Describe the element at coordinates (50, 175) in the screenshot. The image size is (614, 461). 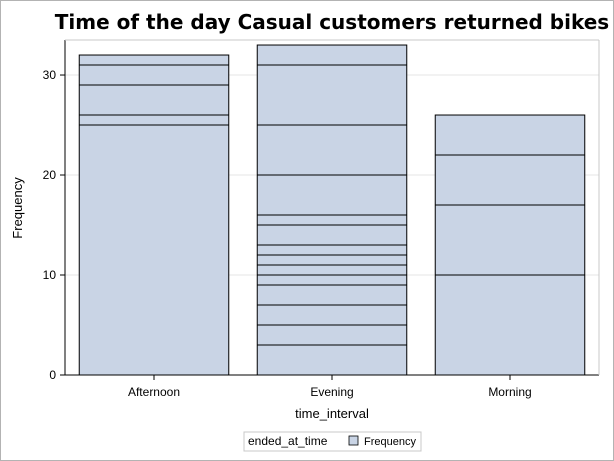
I see `y-tick-label: 20` at that location.